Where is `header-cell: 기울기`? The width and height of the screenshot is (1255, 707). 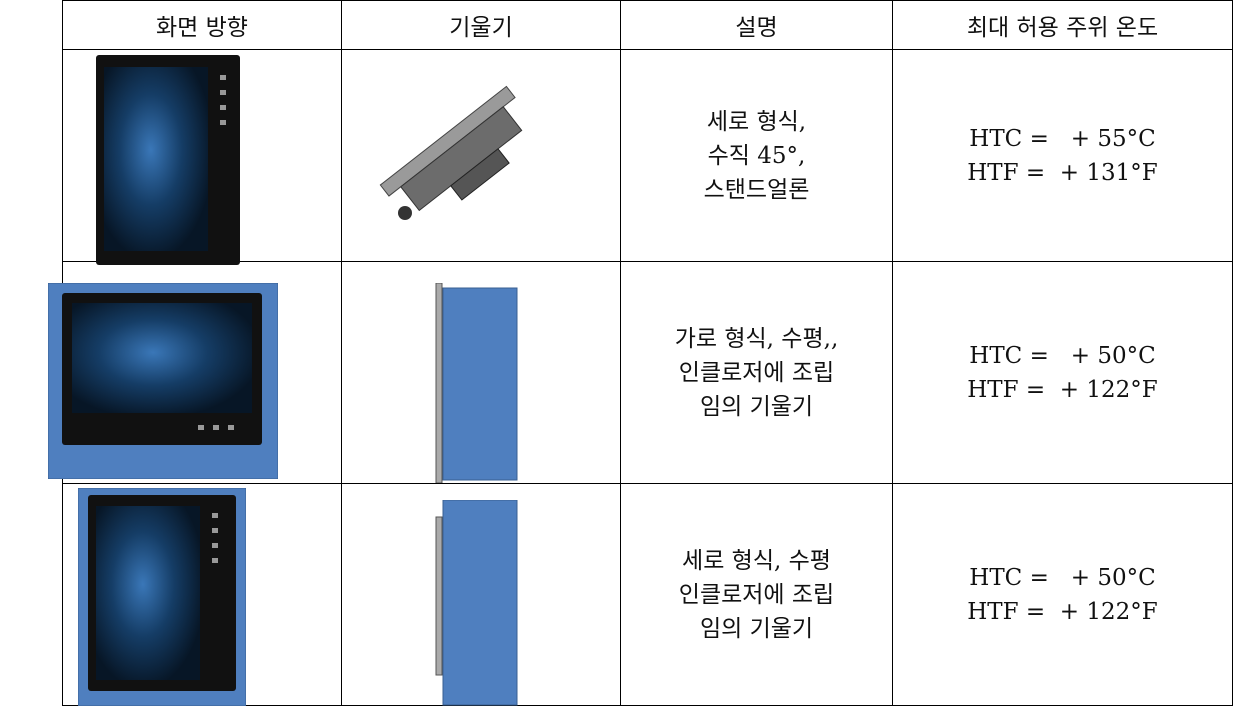
header-cell: 기울기 is located at coordinates (481, 25).